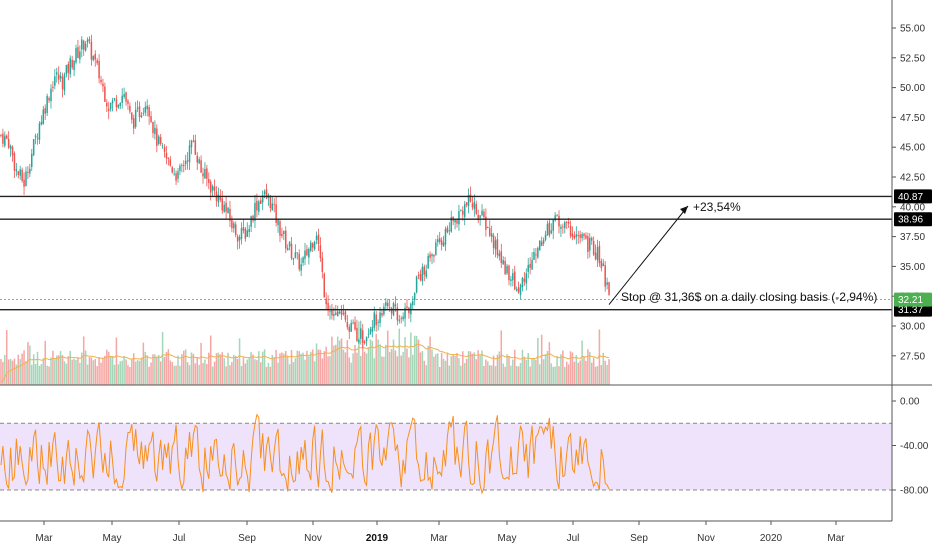 Image resolution: width=932 pixels, height=550 pixels. I want to click on last-price-tag-label: 32.21, so click(910, 300).